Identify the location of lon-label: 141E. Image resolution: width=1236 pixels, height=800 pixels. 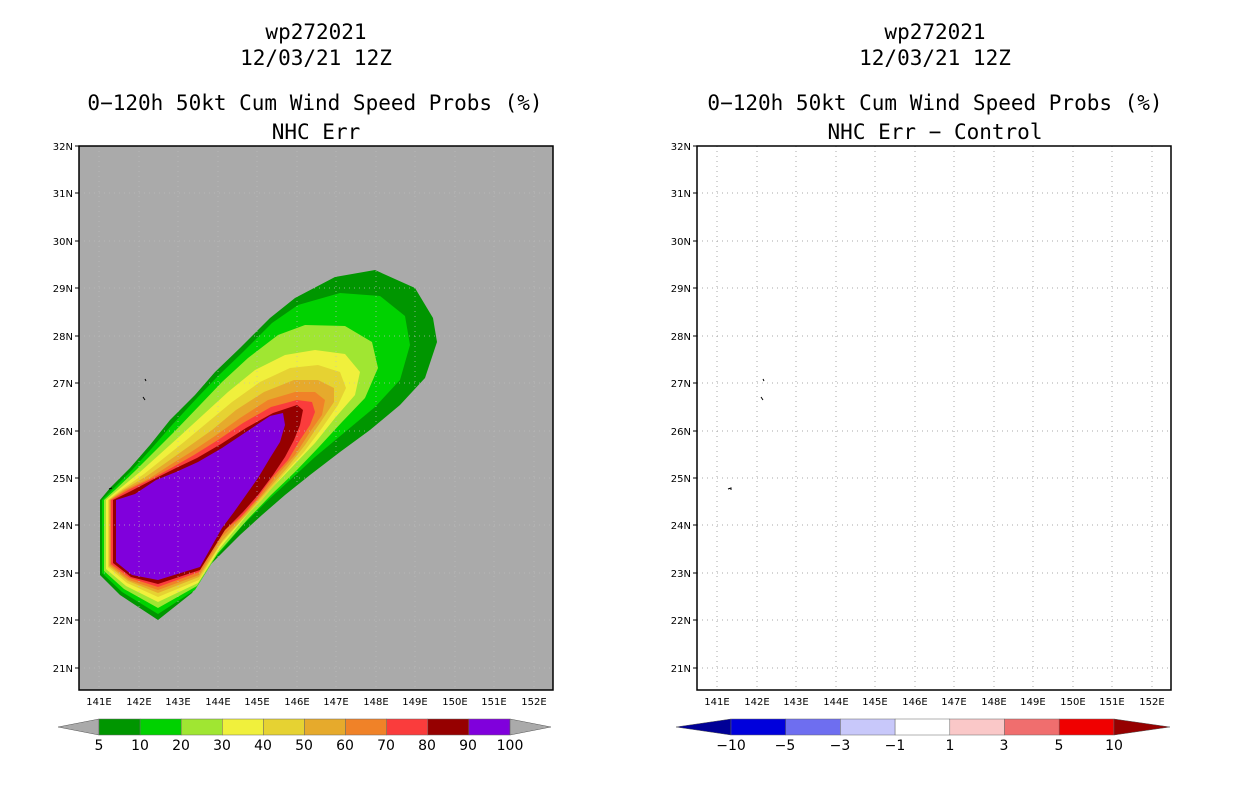
(716, 702).